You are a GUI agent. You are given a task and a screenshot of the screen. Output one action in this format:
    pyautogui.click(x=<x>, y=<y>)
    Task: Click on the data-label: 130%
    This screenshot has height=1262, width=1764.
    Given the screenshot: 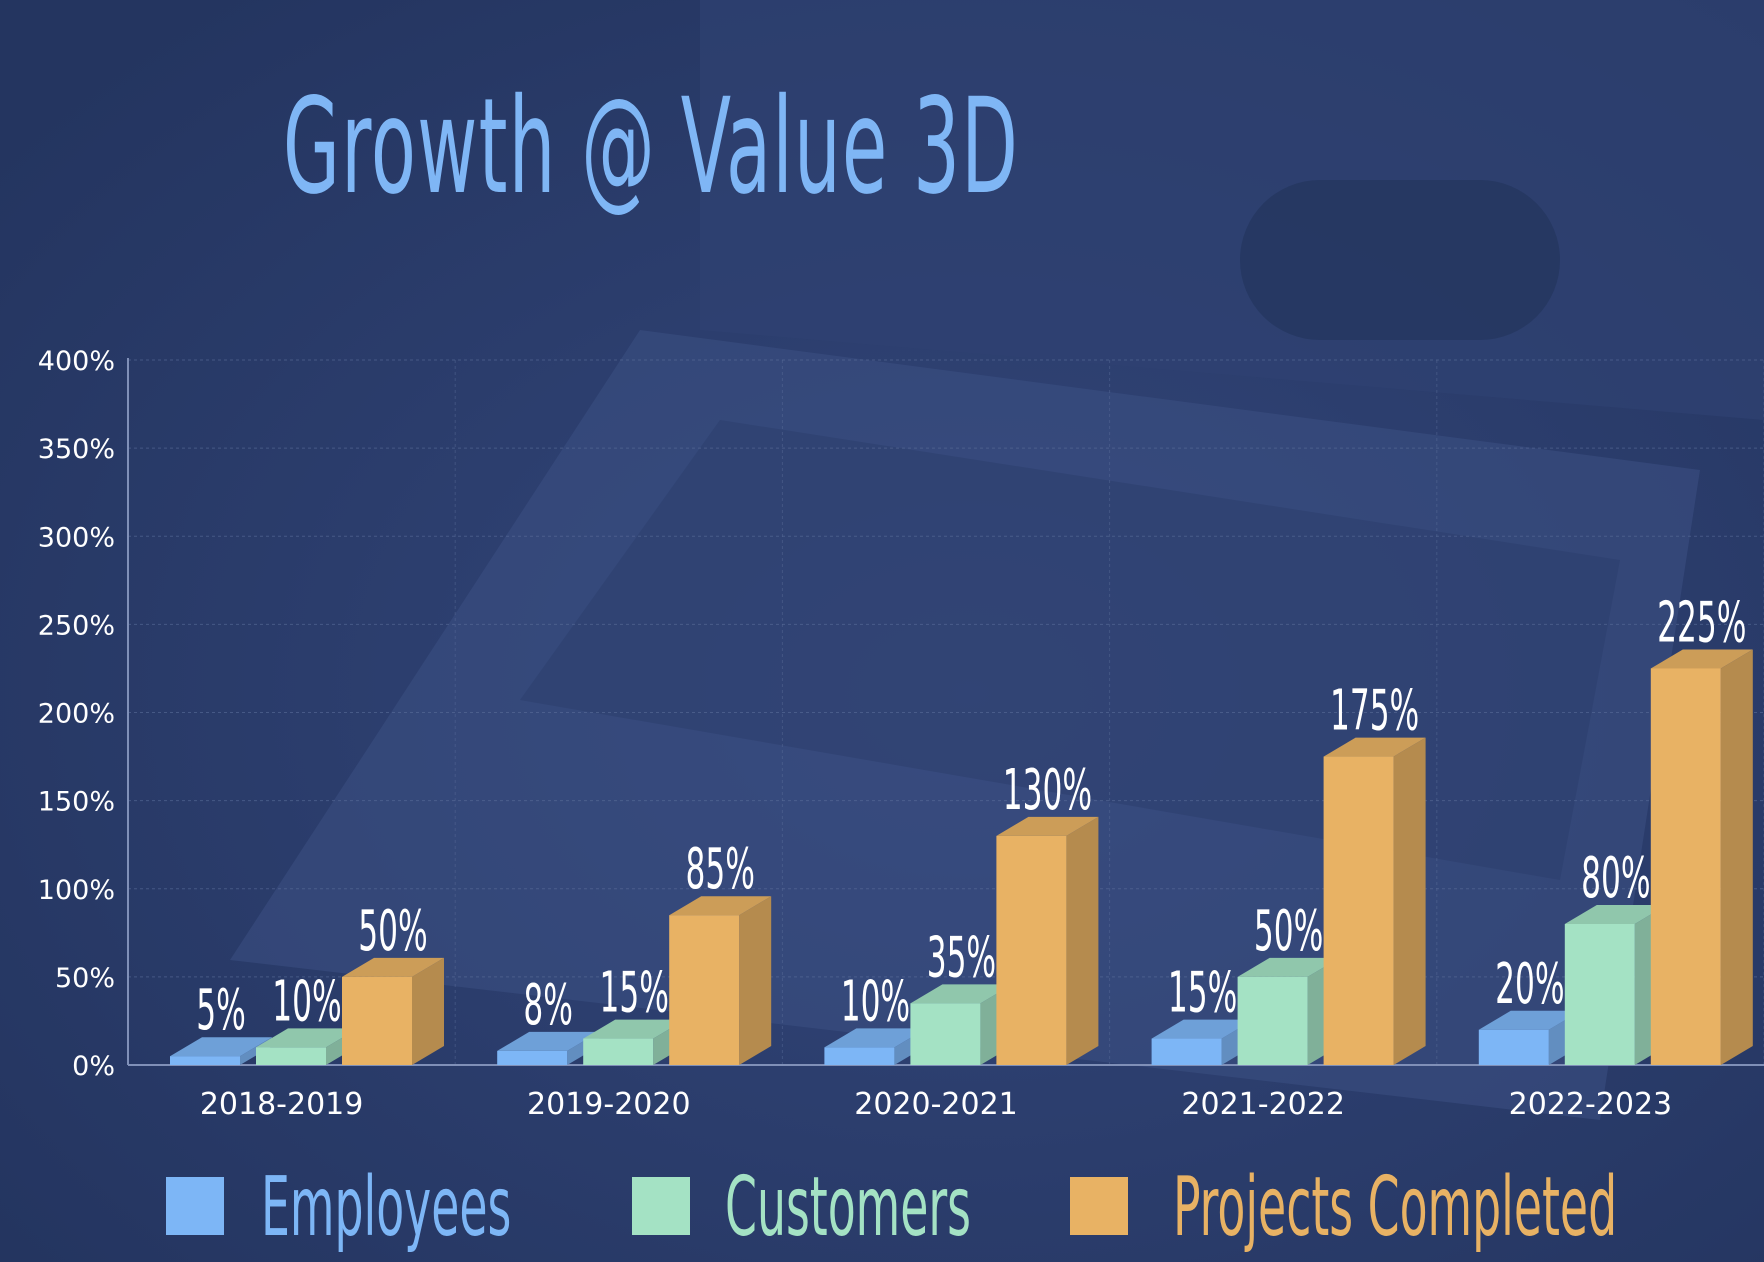 What is the action you would take?
    pyautogui.click(x=1047, y=789)
    